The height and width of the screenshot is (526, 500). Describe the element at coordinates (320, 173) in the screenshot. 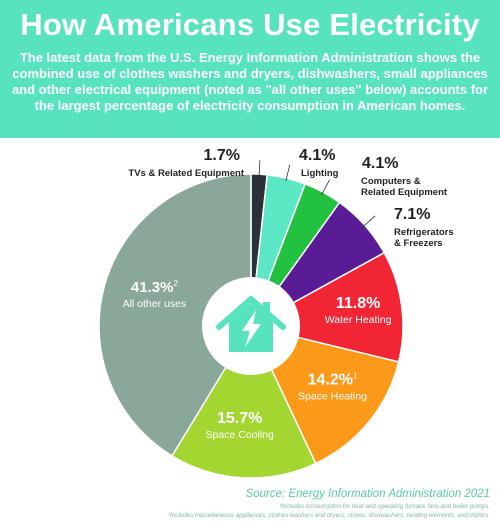

I see `category-label-lighting: Lighting` at that location.